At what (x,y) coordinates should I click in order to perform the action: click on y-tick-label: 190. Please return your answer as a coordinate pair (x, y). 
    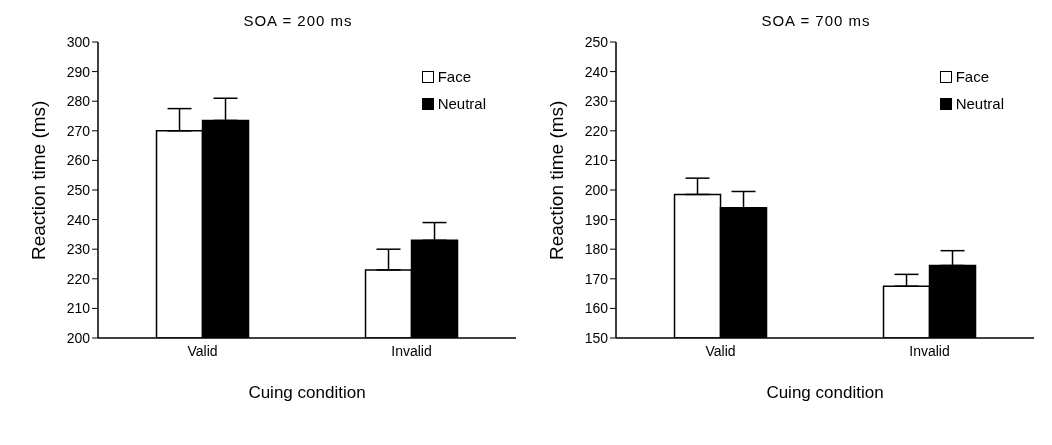
    Looking at the image, I should click on (596, 219).